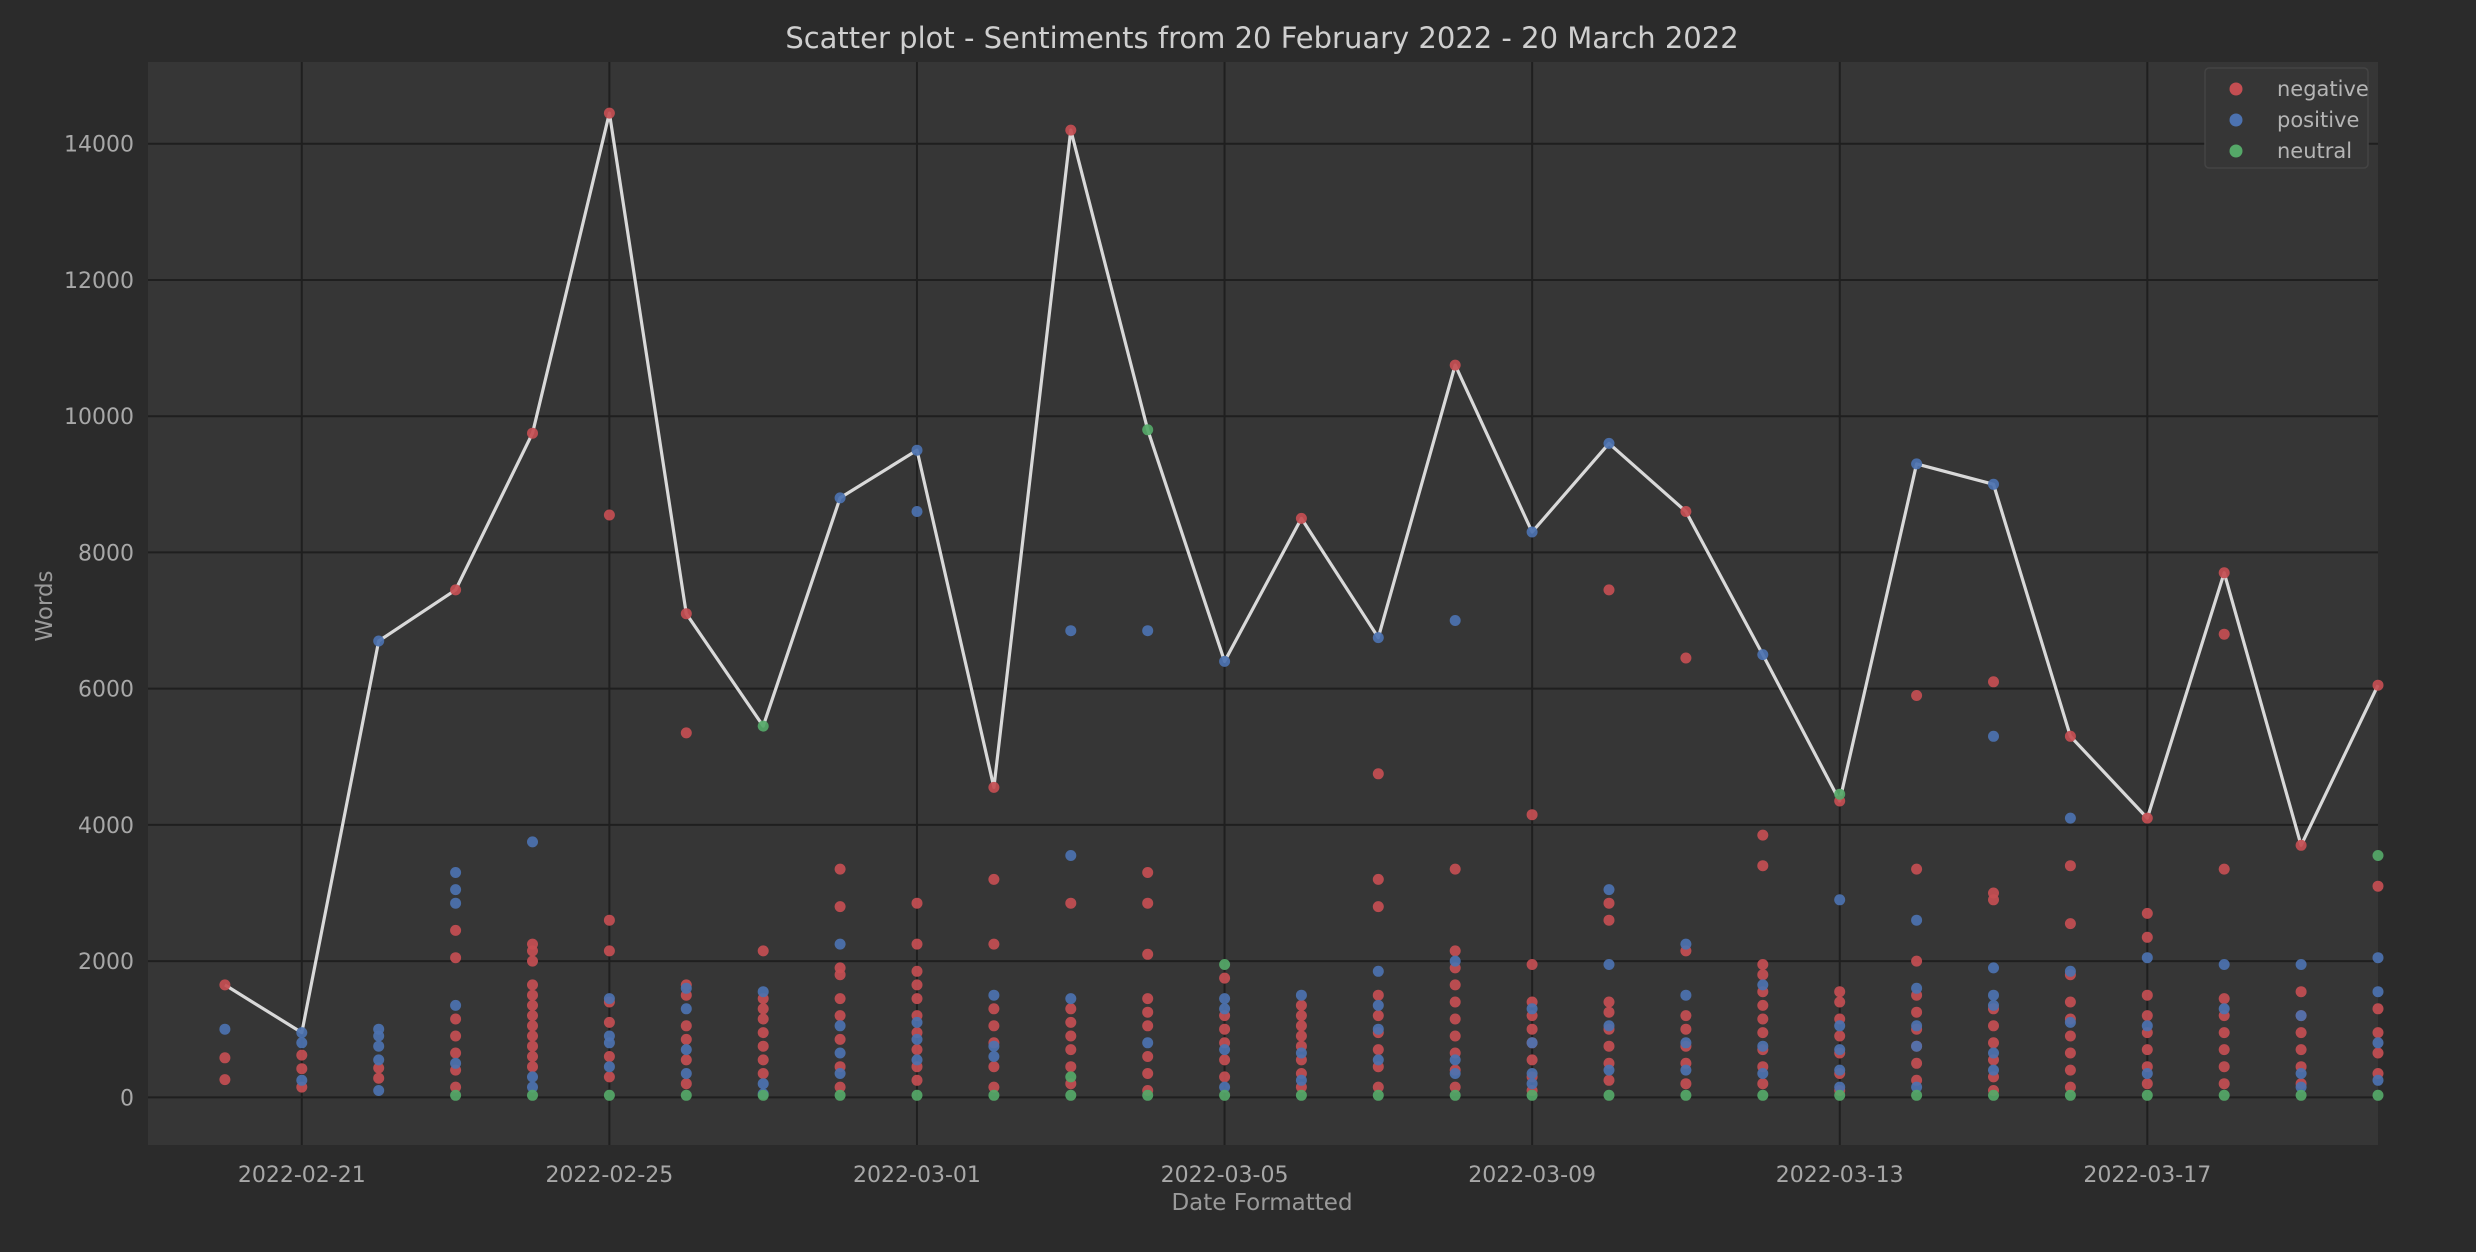 The width and height of the screenshot is (2476, 1252). What do you see at coordinates (2236, 89) in the screenshot?
I see `legend-marker-negative` at bounding box center [2236, 89].